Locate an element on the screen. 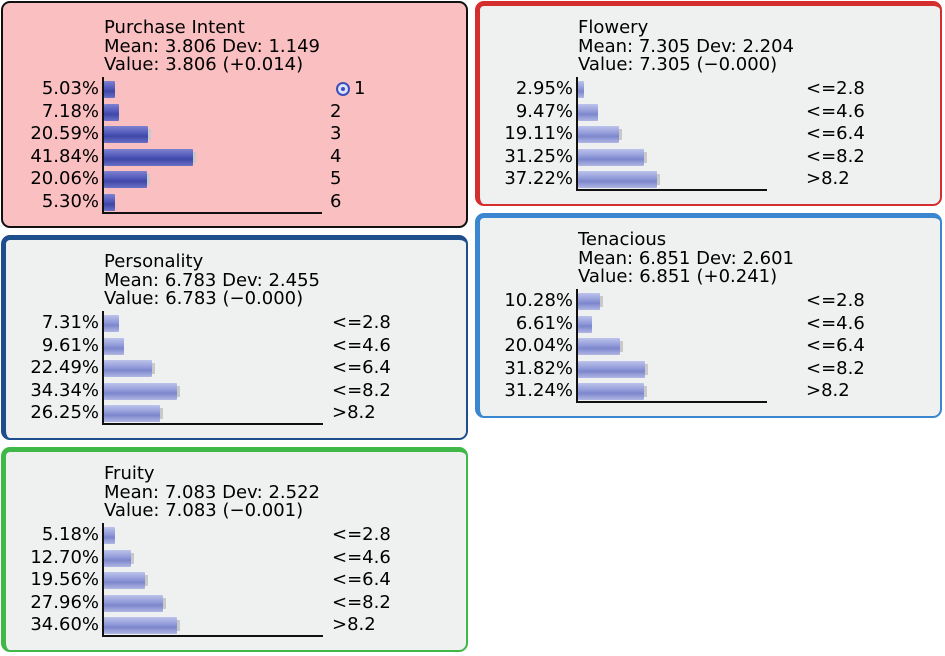 The height and width of the screenshot is (656, 945). state-row: 19.11% <=6.4 is located at coordinates (707, 133).